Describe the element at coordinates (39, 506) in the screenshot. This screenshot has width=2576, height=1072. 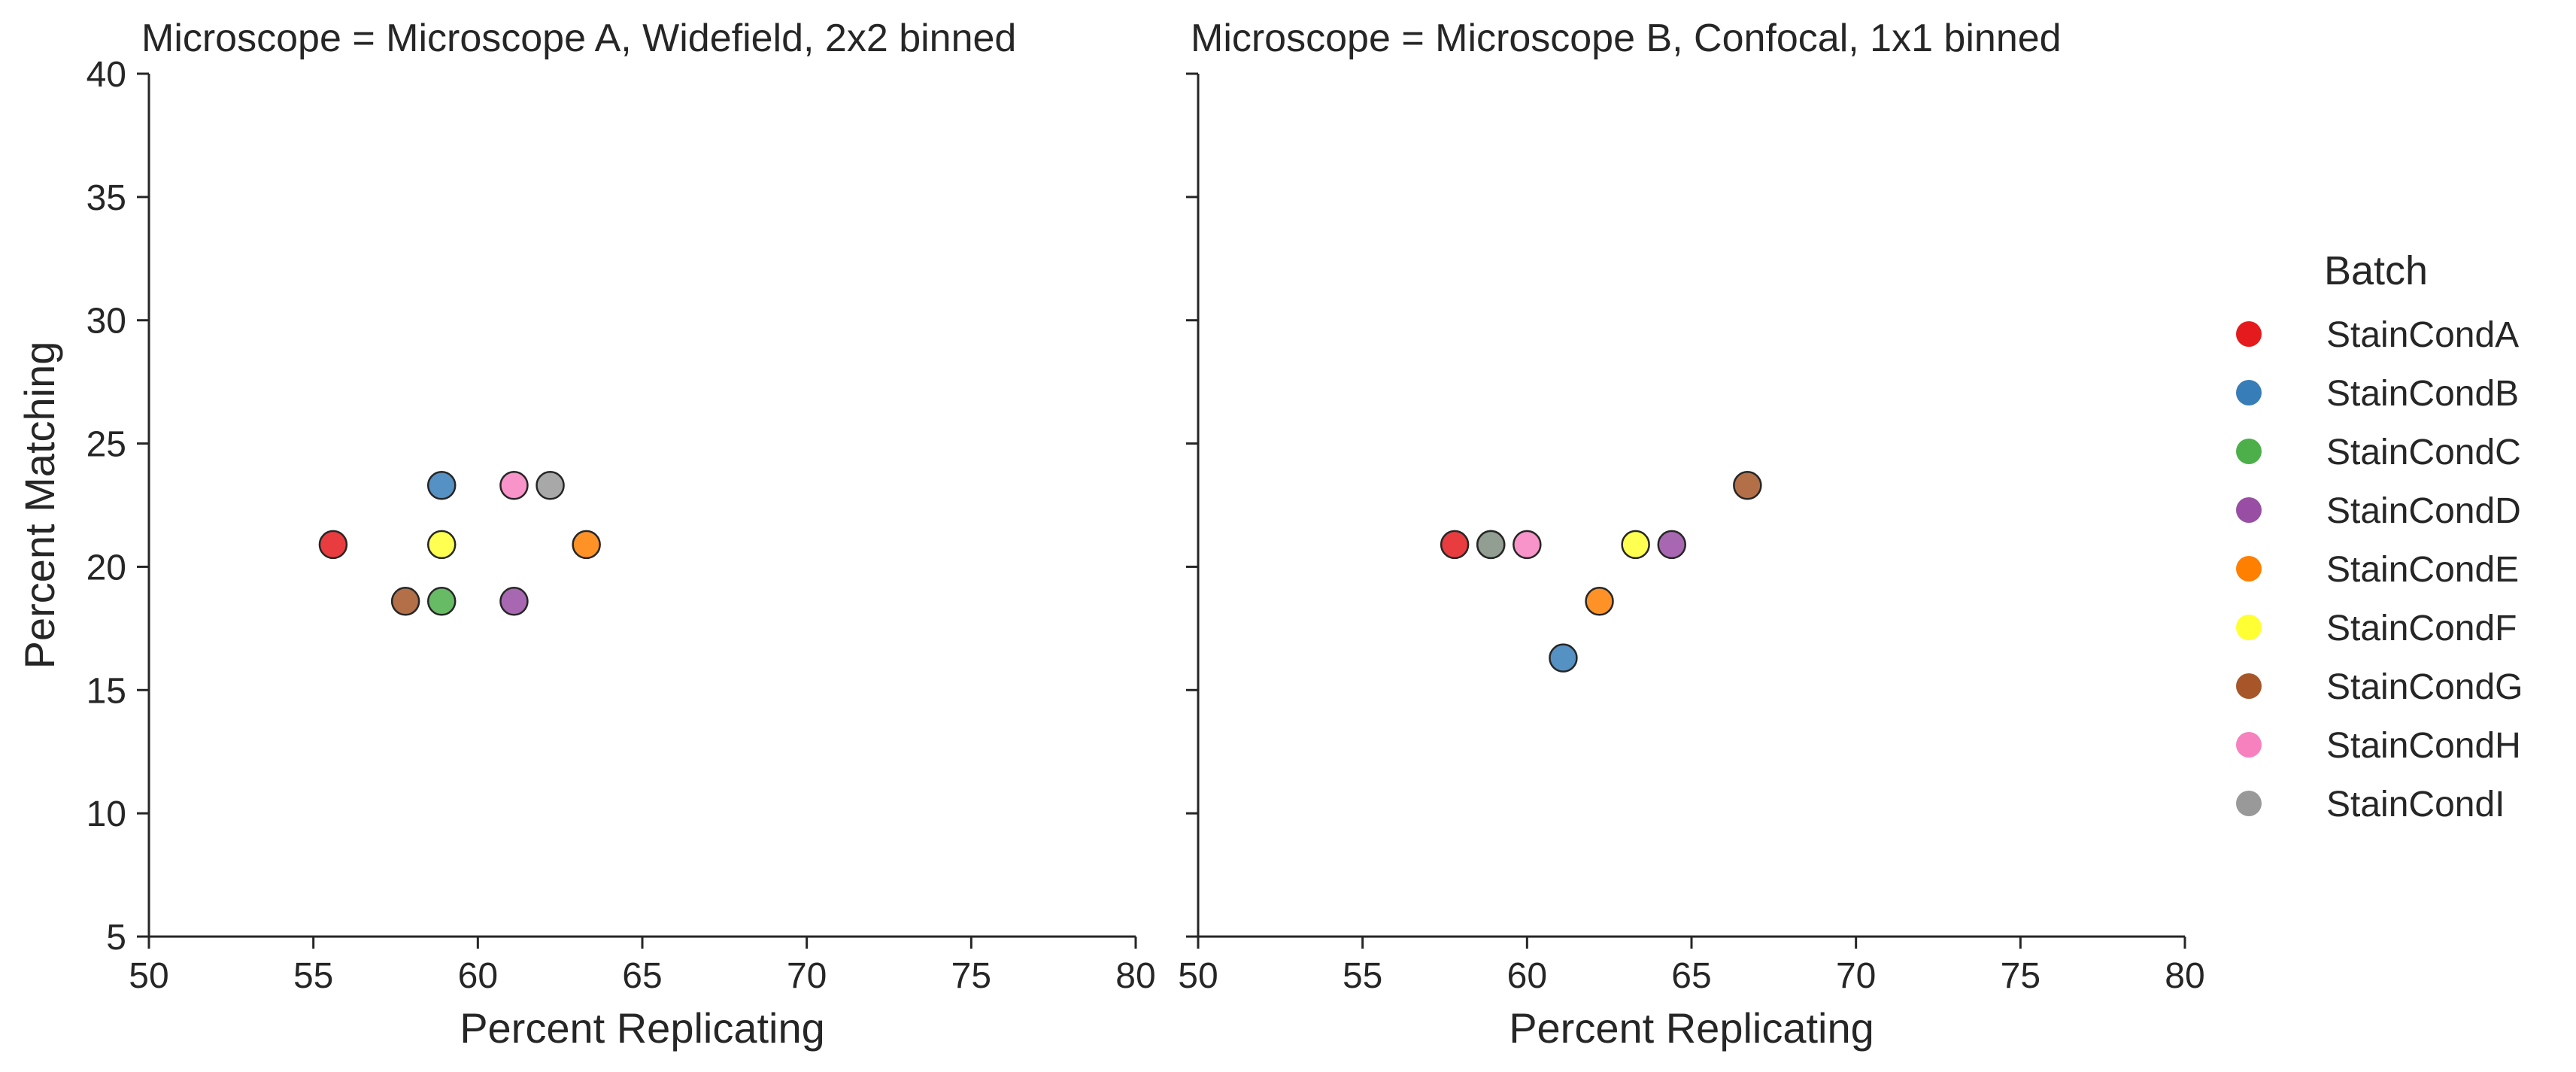
I see `y-axis-label: Percent Matching` at that location.